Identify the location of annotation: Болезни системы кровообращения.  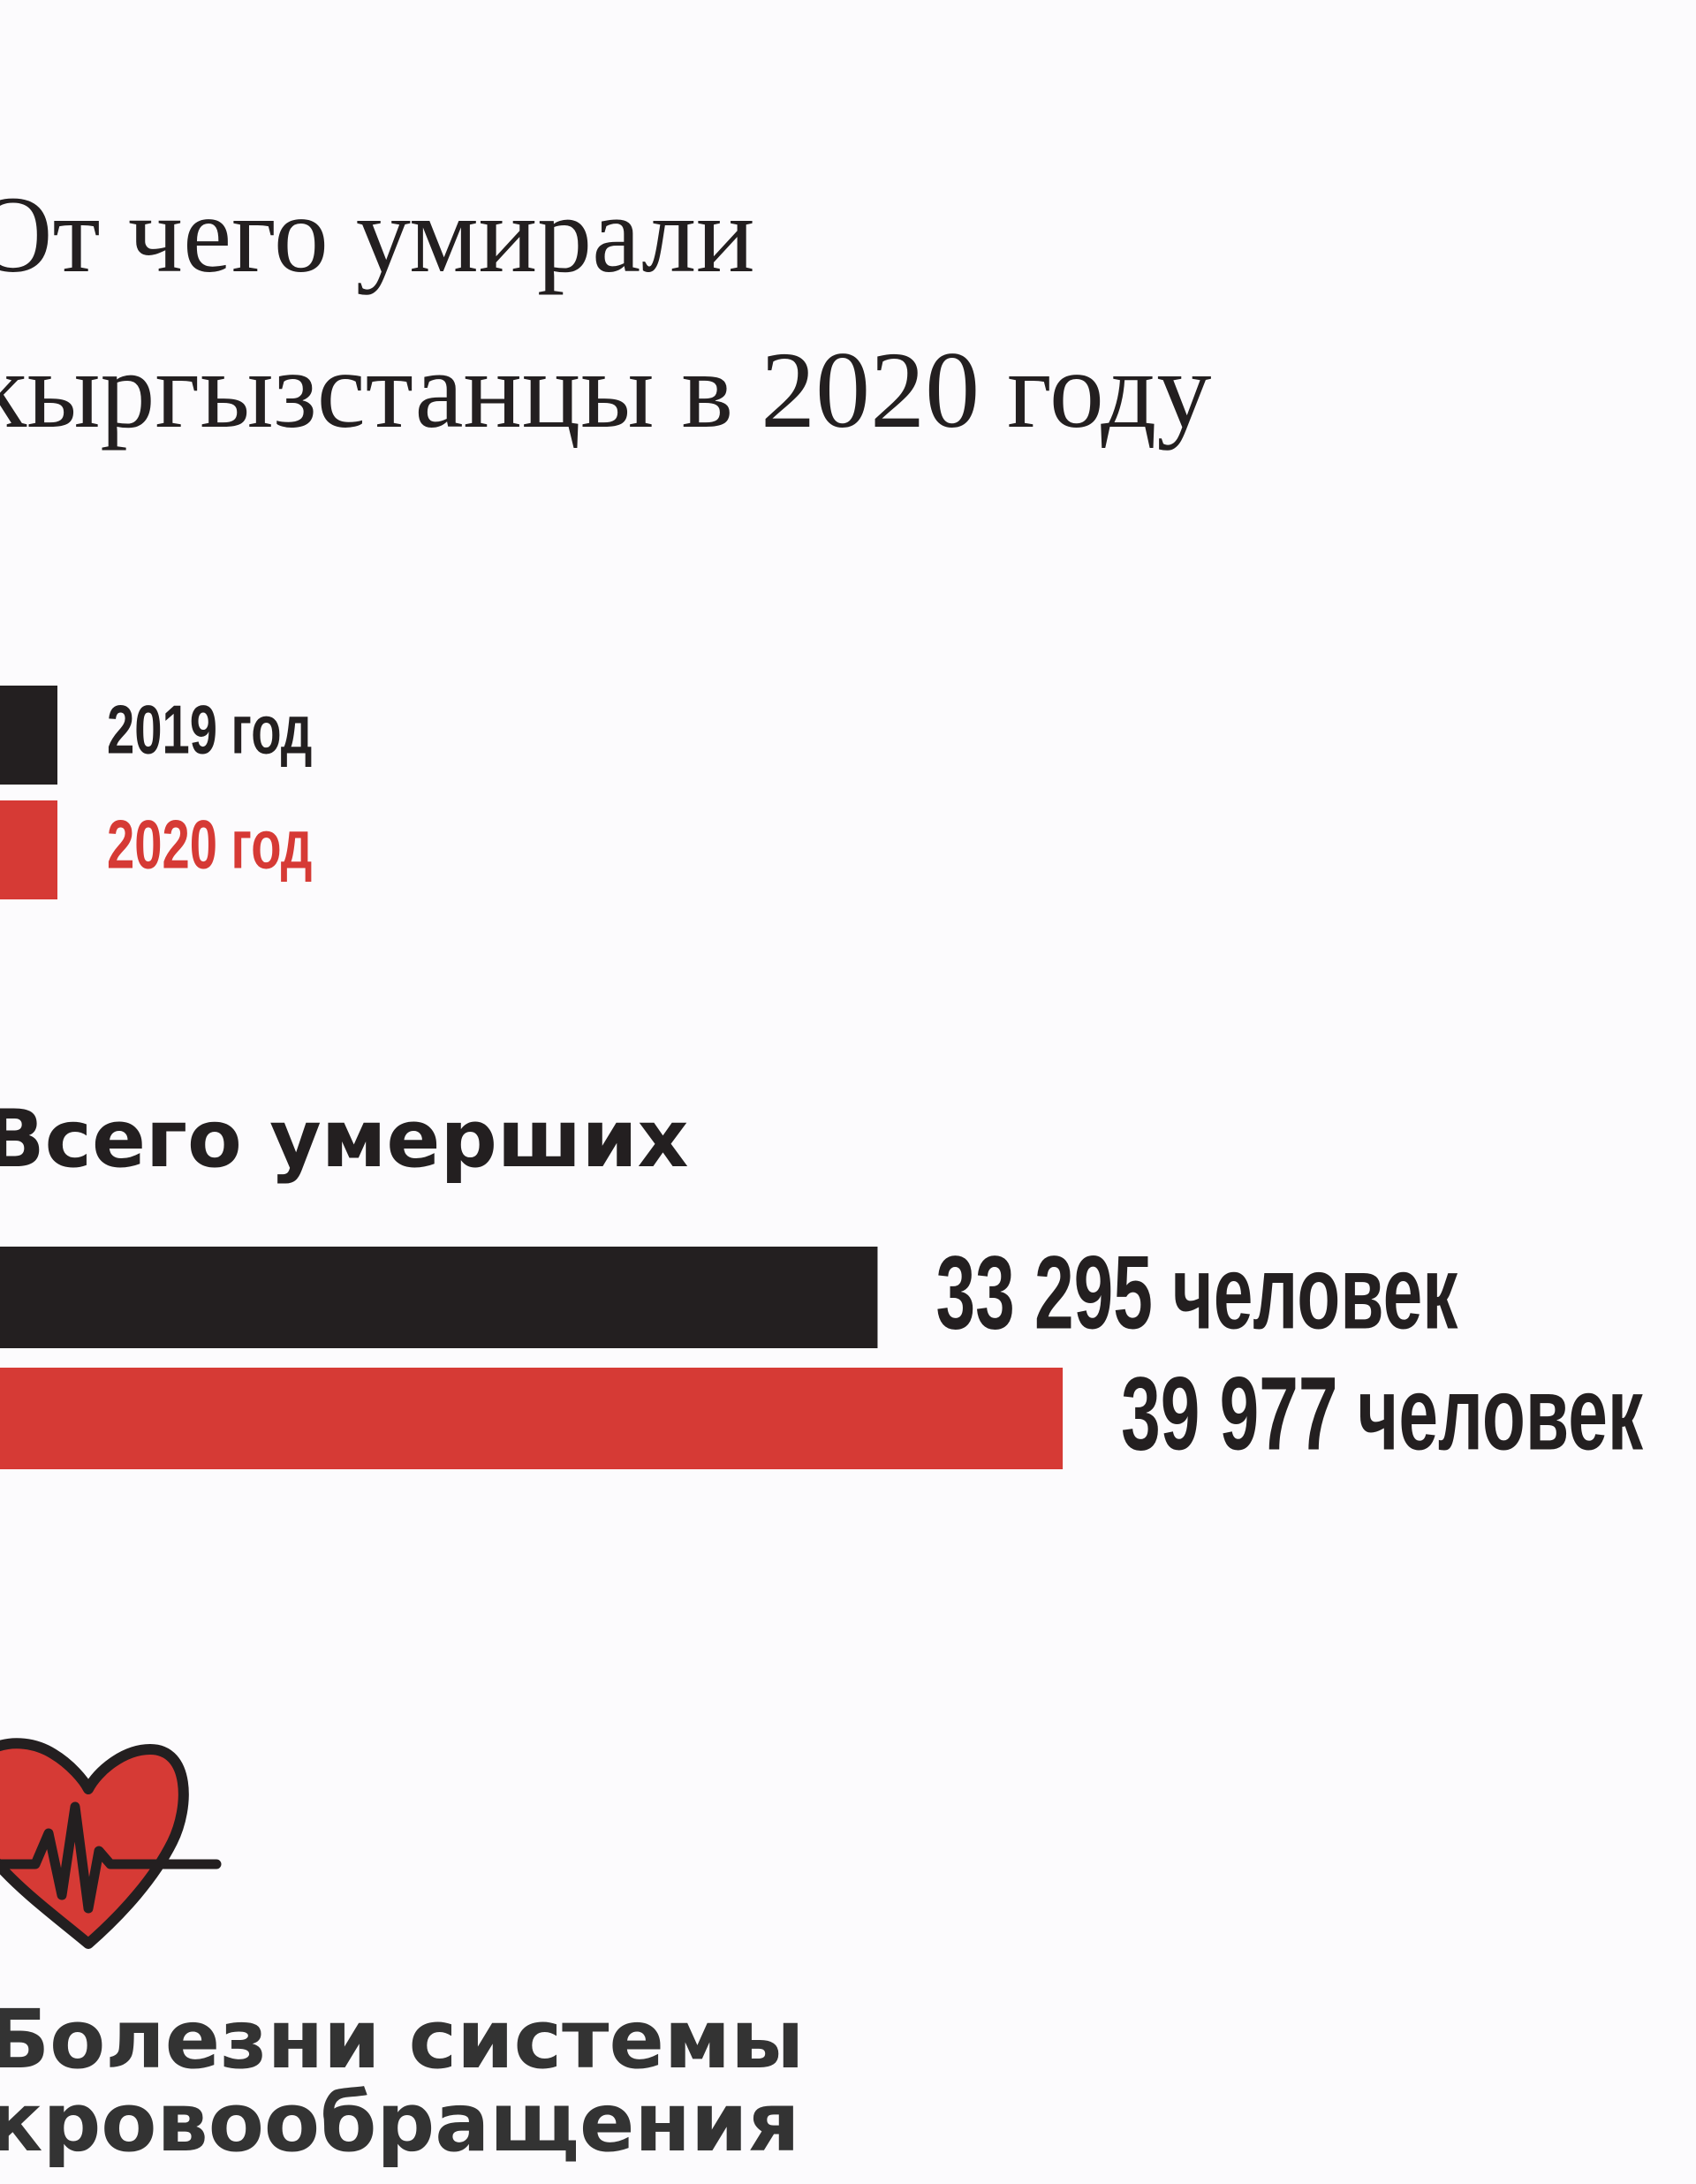
(416, 2081).